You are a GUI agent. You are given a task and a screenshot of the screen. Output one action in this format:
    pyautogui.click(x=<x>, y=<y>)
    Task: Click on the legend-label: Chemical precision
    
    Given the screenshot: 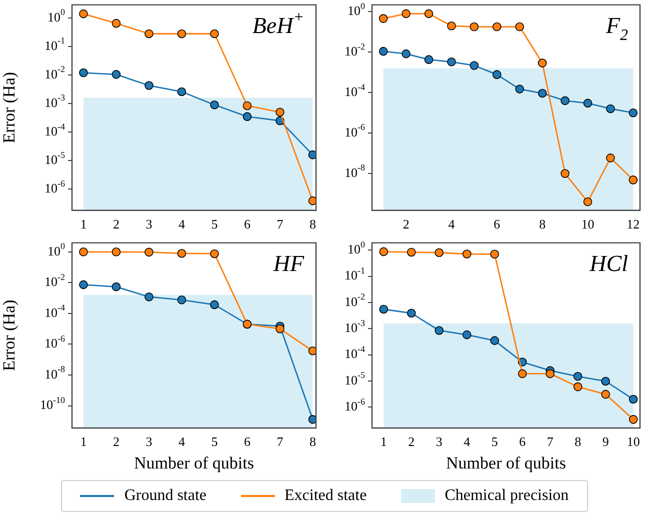 What is the action you would take?
    pyautogui.click(x=506, y=496)
    